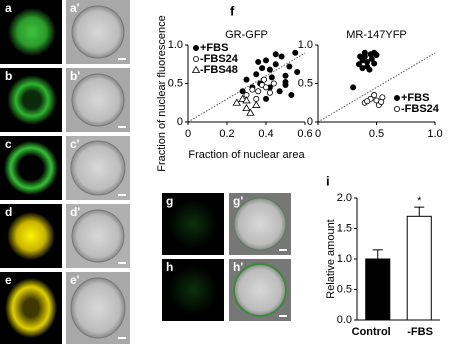  Describe the element at coordinates (219, 70) in the screenshot. I see `legend-label: -FBS48` at that location.